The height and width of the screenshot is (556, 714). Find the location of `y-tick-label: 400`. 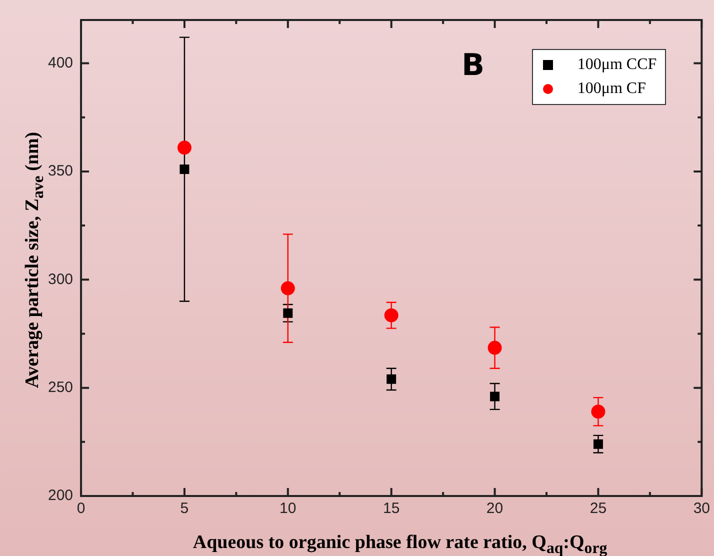

y-tick-label: 400 is located at coordinates (61, 63).